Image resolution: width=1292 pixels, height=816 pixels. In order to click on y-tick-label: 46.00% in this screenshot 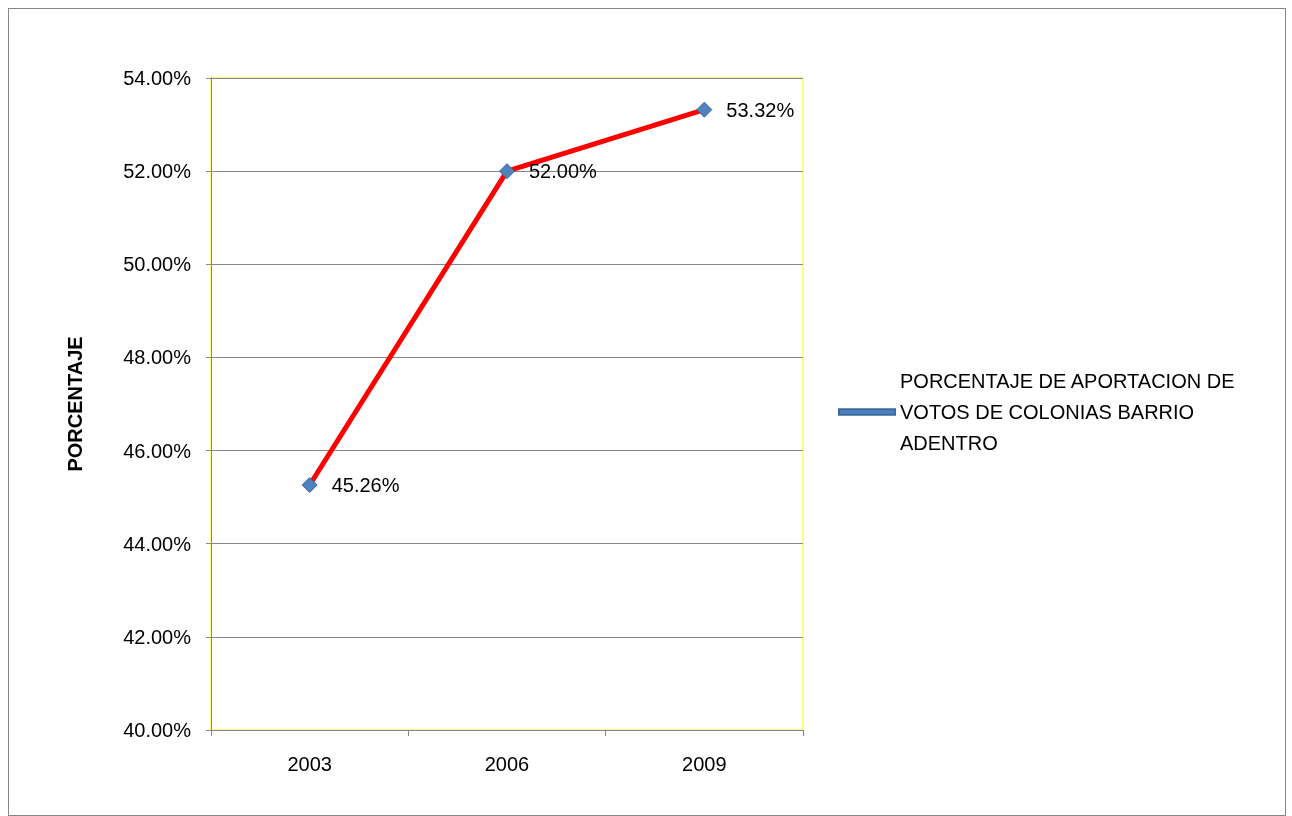, I will do `click(157, 450)`.